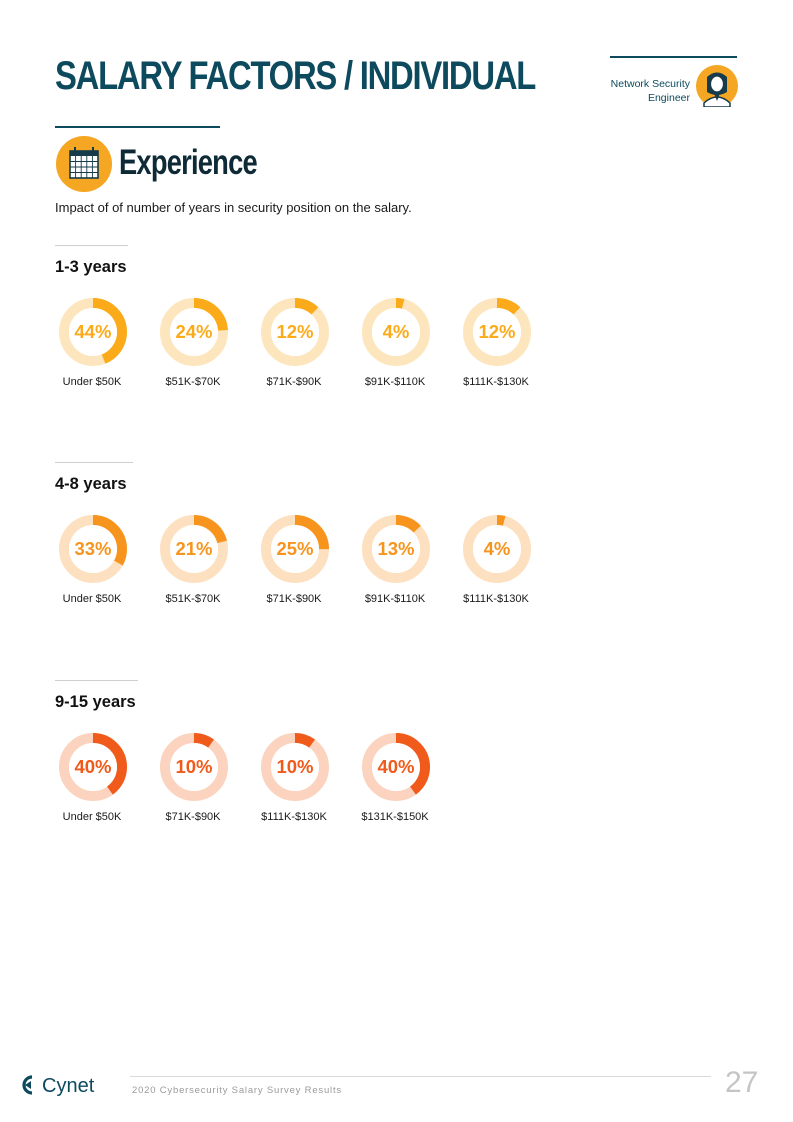 This screenshot has height=1122, width=793. I want to click on section-title: Experience, so click(188, 162).